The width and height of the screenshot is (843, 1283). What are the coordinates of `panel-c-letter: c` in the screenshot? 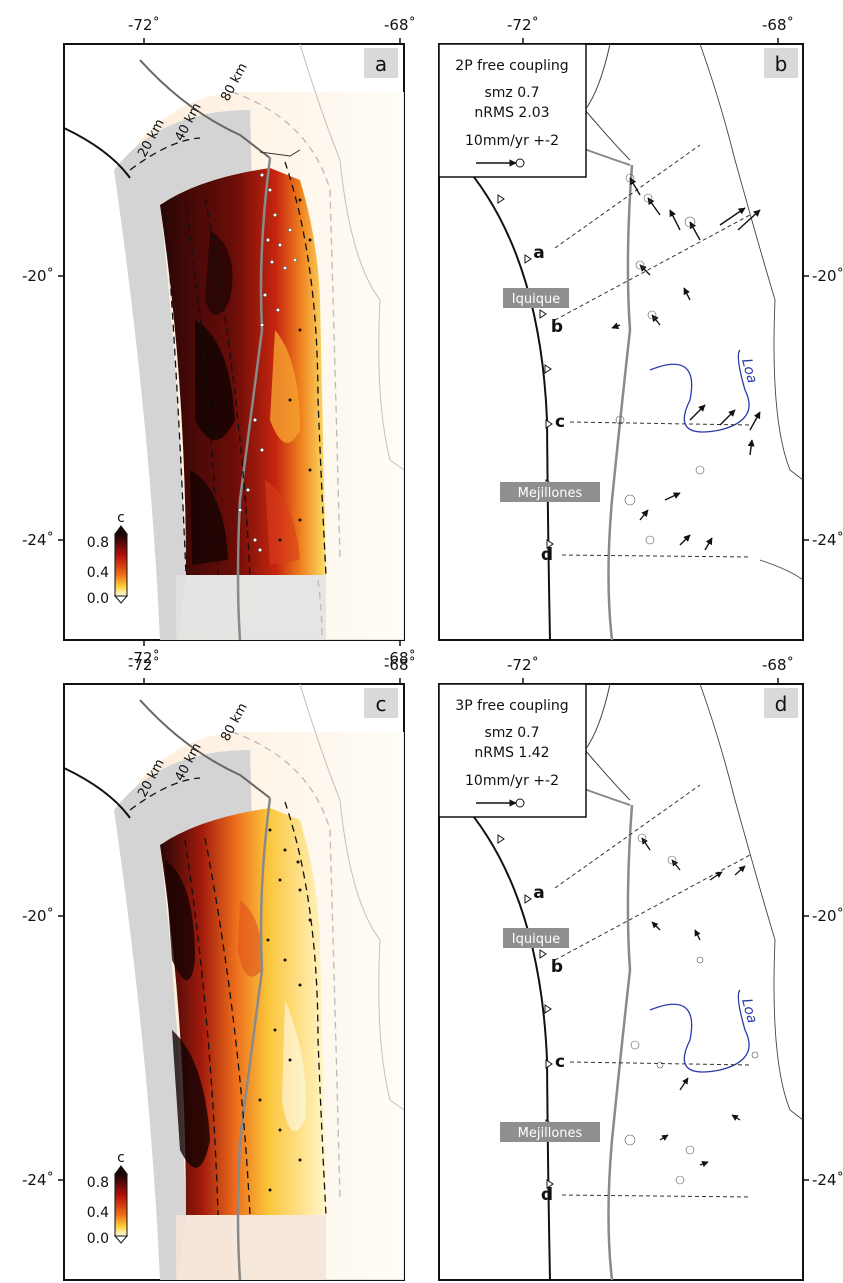 It's located at (381, 704).